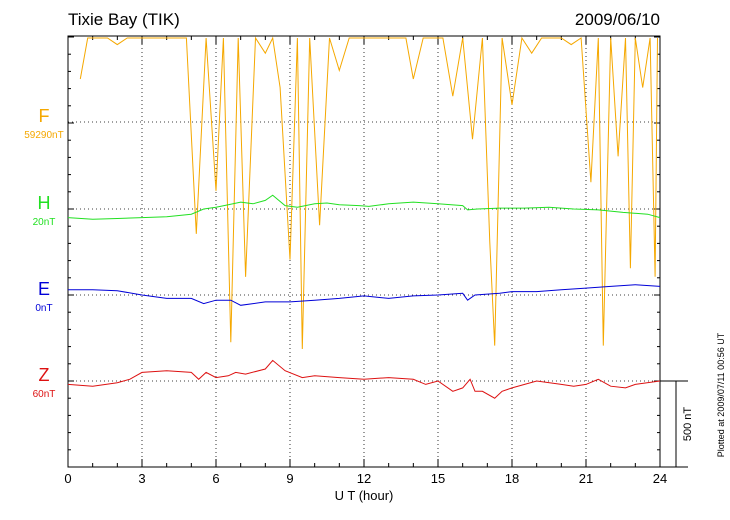 The image size is (730, 520). What do you see at coordinates (688, 424) in the screenshot?
I see `scale-bar-label: 500 nT` at bounding box center [688, 424].